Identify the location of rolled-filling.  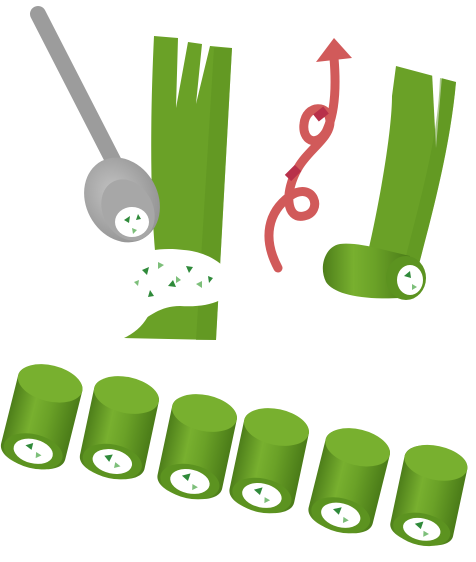
(410, 280).